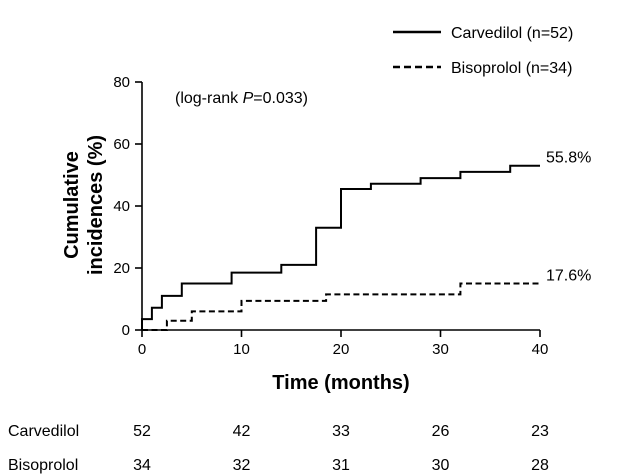  I want to click on risk-cell: 23, so click(540, 431).